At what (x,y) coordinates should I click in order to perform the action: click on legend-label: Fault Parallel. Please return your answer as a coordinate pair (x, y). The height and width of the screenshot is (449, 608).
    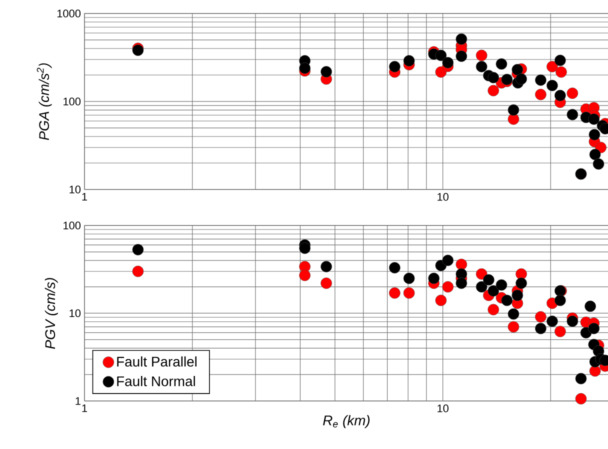
    Looking at the image, I should click on (157, 361).